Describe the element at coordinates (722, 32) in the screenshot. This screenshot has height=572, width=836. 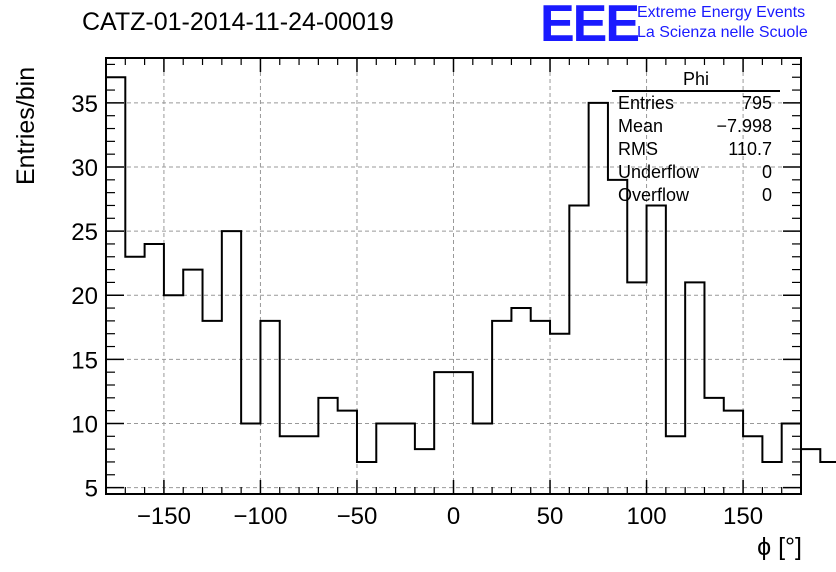
I see `logo-line-2: La Scienza nelle Scuole` at that location.